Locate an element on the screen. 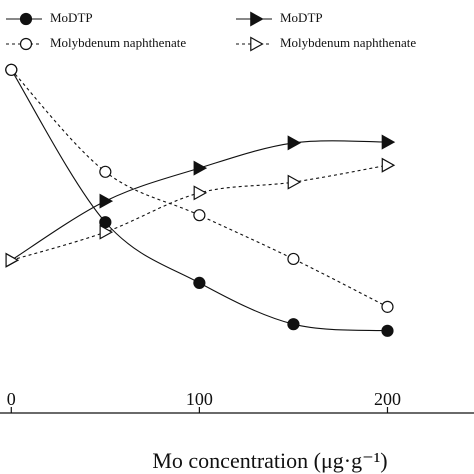  x-tick-label: 0 is located at coordinates (11, 399).